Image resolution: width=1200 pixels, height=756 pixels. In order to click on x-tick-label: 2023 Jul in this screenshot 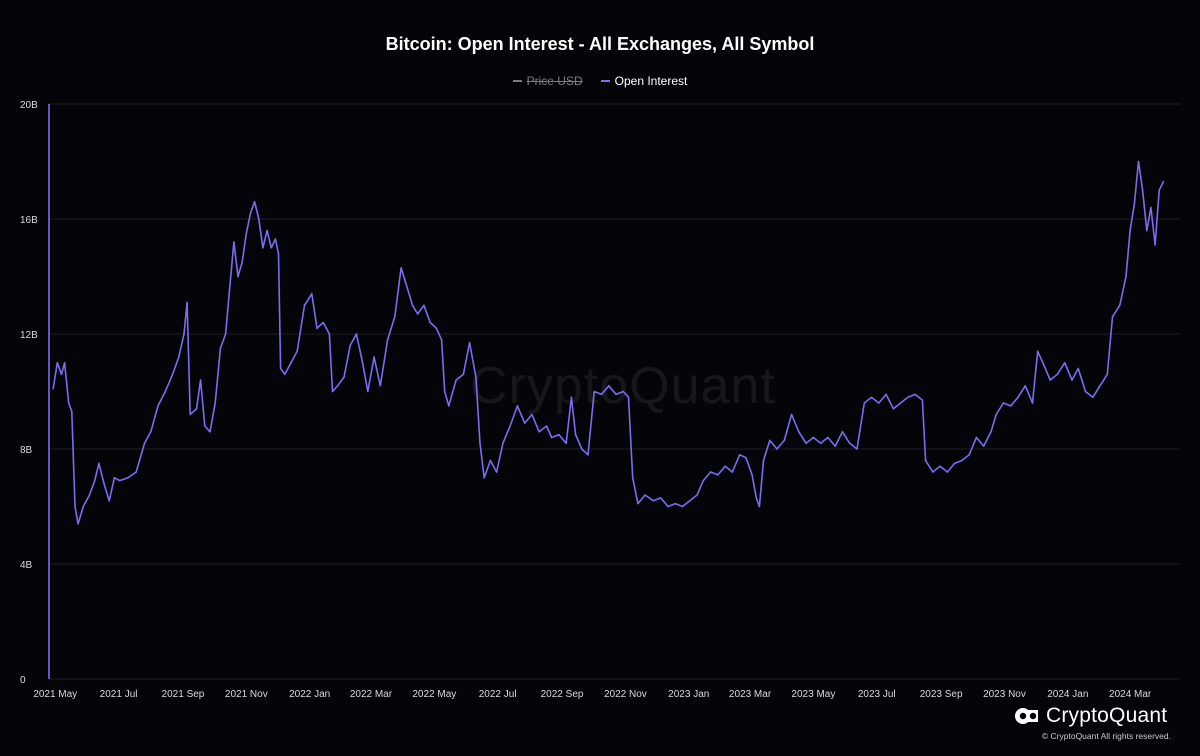, I will do `click(877, 694)`.